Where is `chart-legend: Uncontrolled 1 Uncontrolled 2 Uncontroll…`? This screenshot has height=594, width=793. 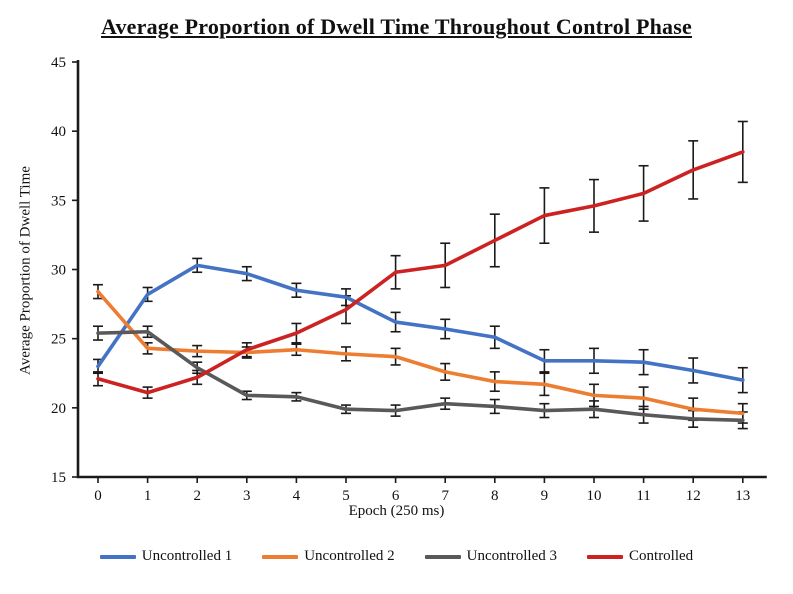 chart-legend: Uncontrolled 1 Uncontrolled 2 Uncontroll… is located at coordinates (396, 556).